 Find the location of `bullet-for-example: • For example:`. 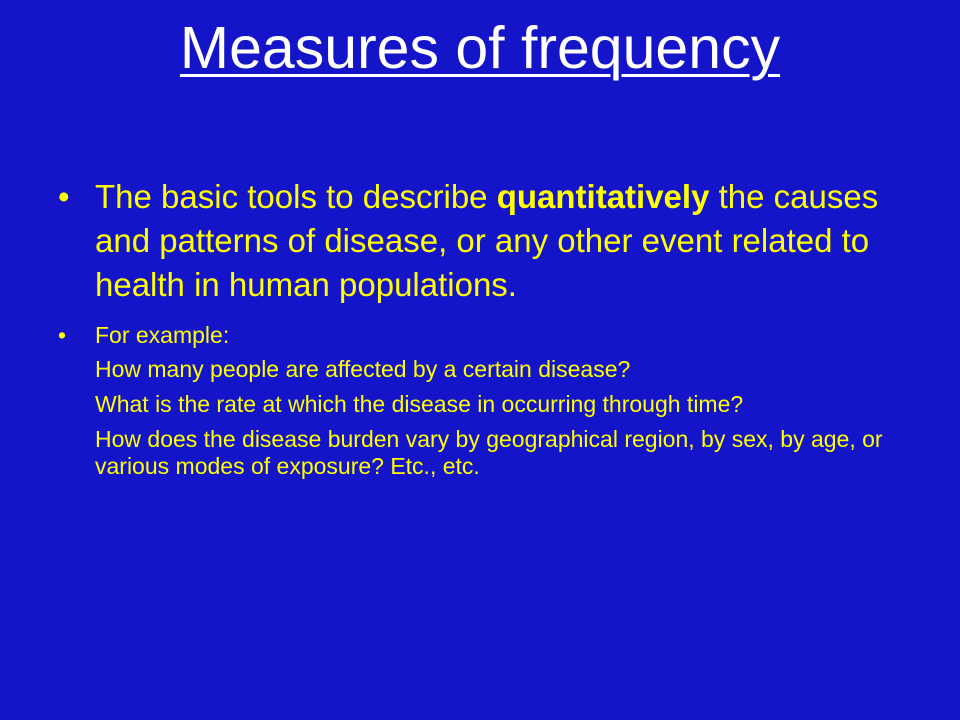

bullet-for-example: • For example: is located at coordinates (498, 335).